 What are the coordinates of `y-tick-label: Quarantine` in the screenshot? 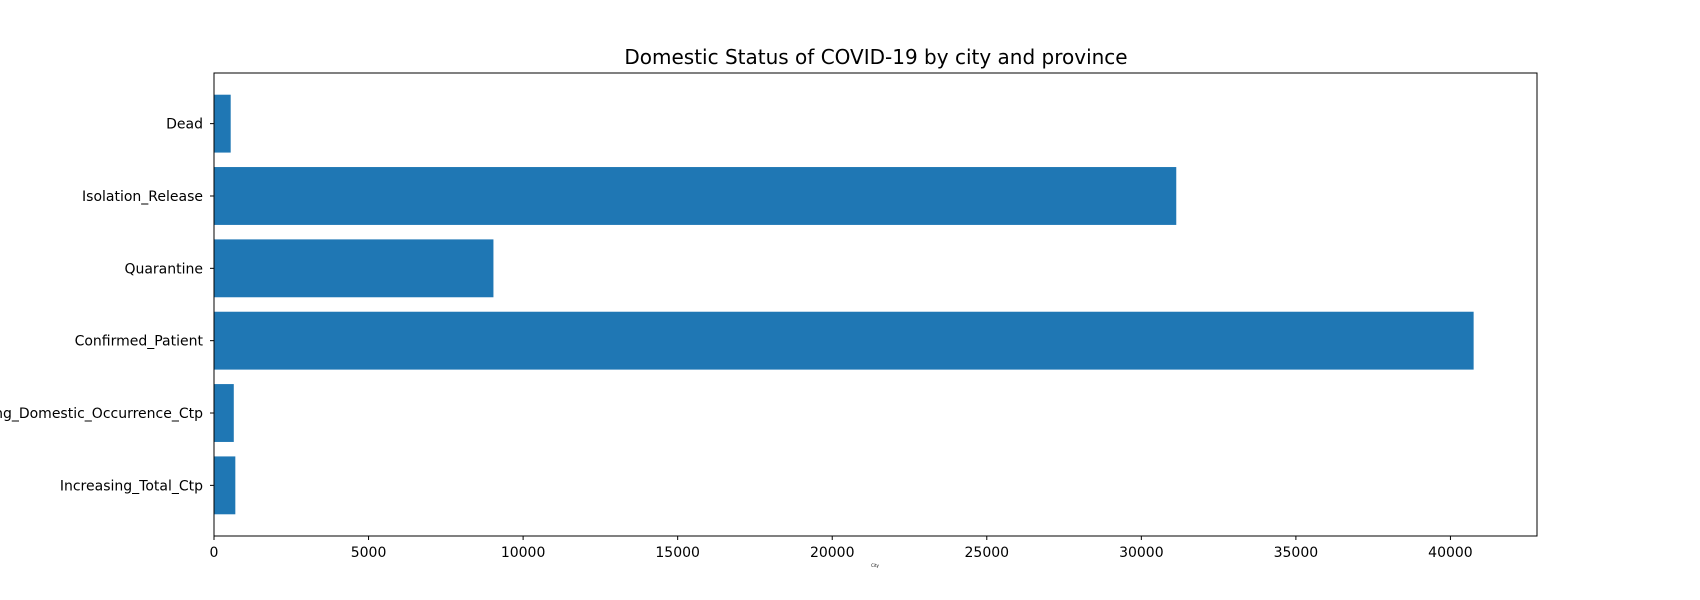 It's located at (163, 269).